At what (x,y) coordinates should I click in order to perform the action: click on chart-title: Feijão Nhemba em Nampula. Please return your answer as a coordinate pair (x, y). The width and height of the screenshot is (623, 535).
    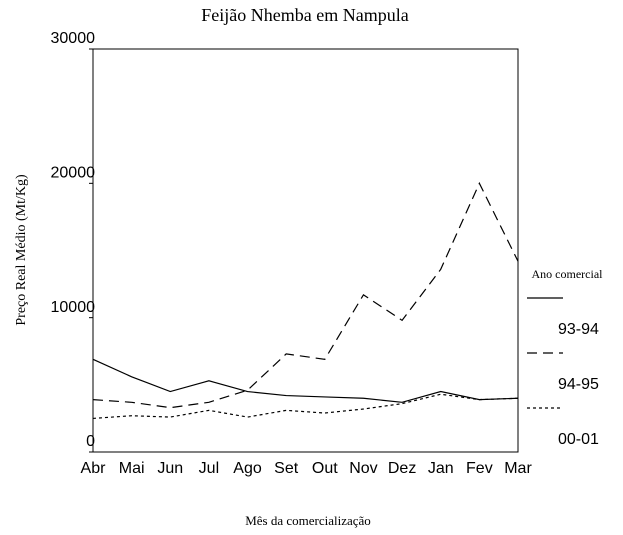
    Looking at the image, I should click on (304, 15).